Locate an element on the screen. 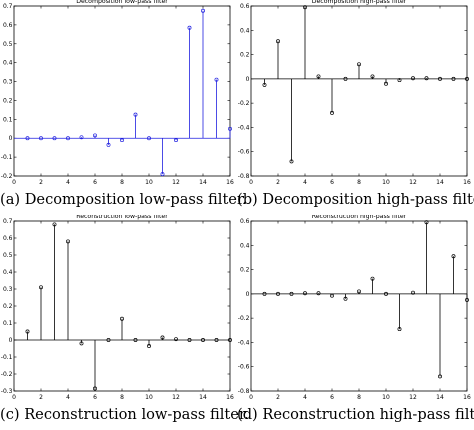 The height and width of the screenshot is (430, 474). chart-title: Decomposition low-pass filter is located at coordinates (122, 2).